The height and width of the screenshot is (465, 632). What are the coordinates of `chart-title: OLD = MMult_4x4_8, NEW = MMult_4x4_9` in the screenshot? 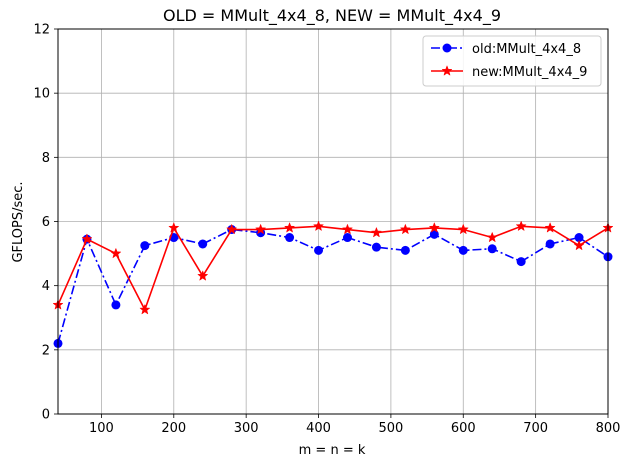 It's located at (332, 16).